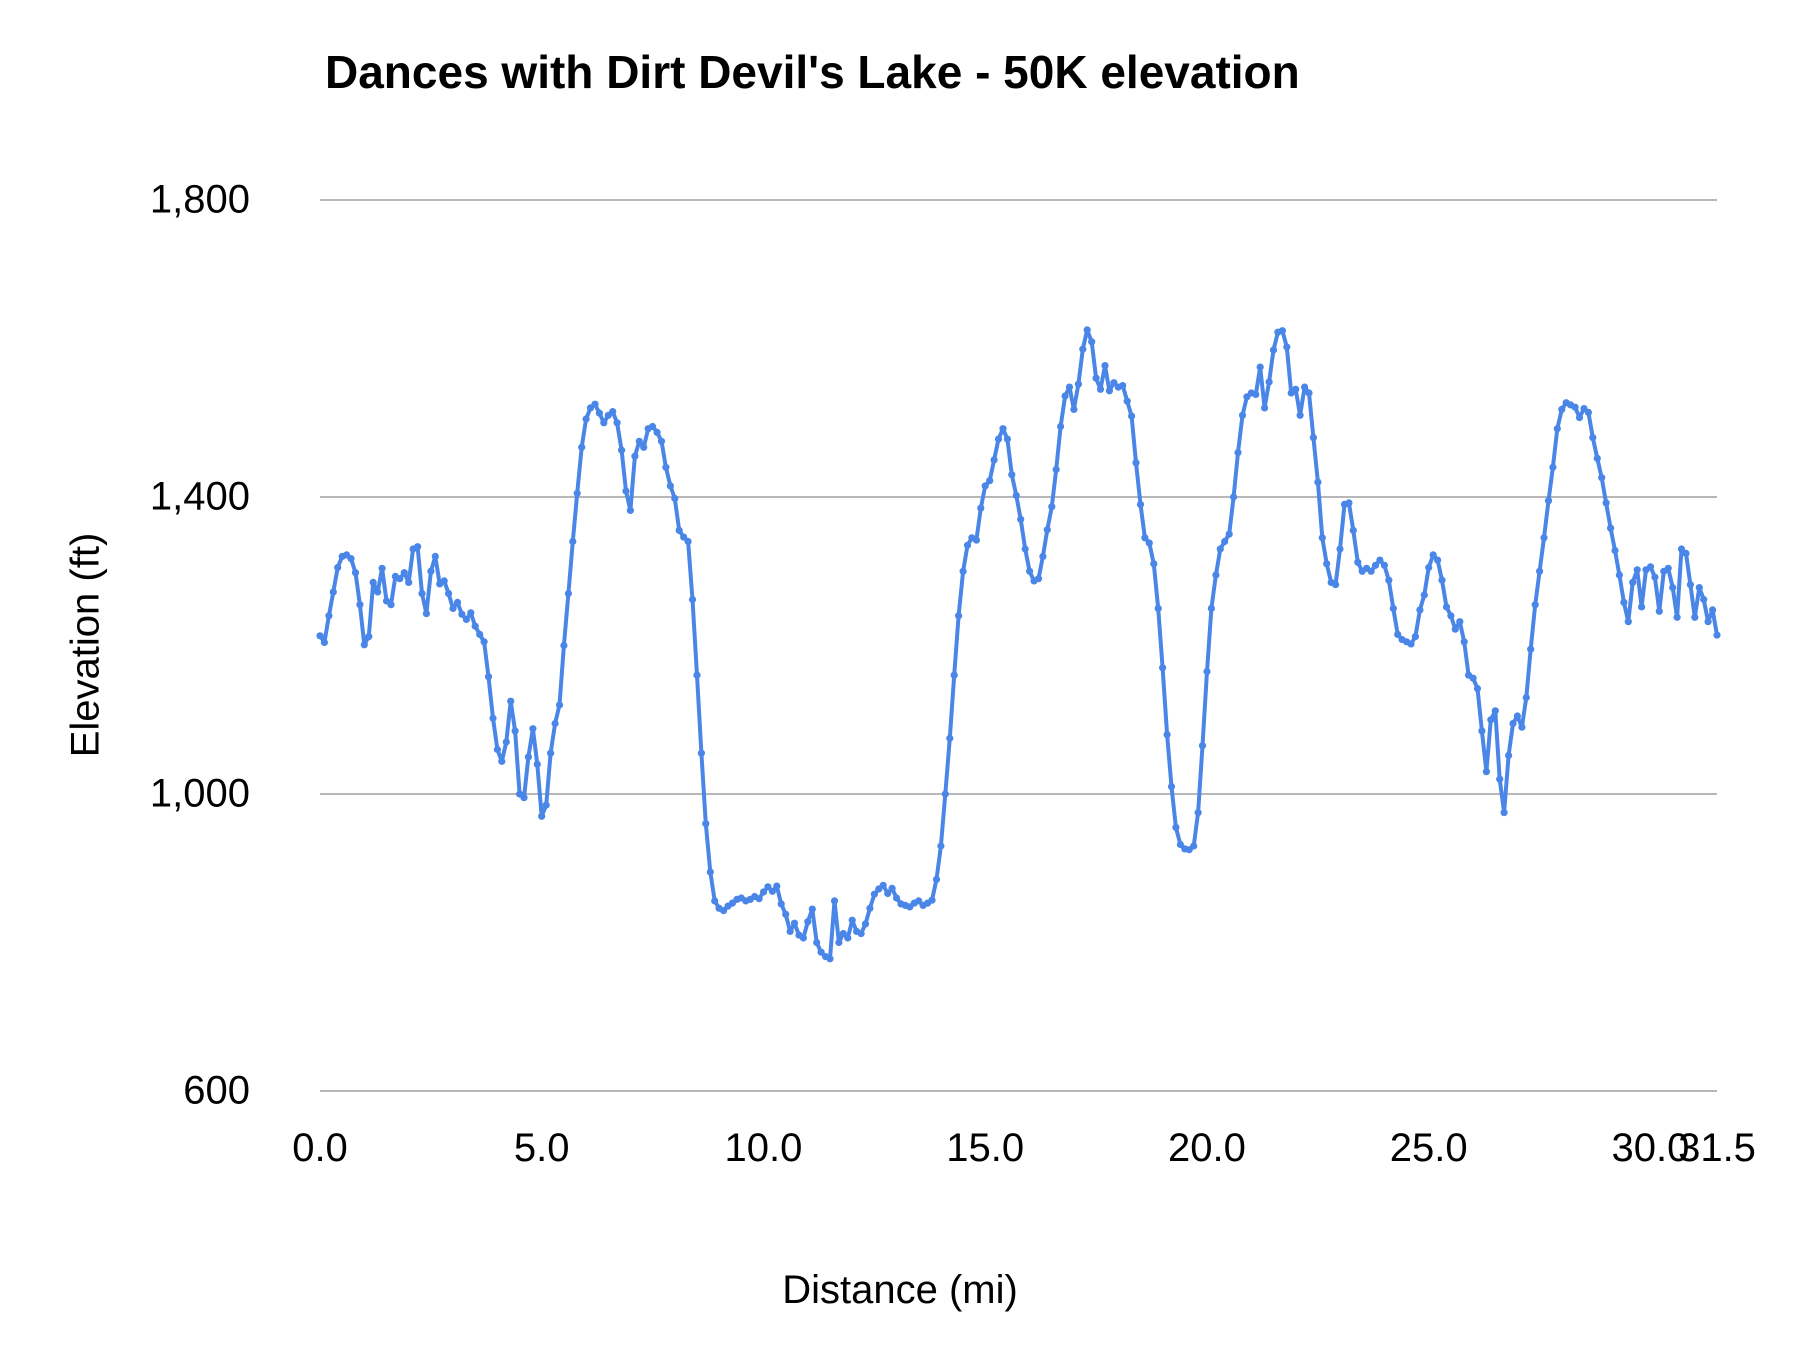 The width and height of the screenshot is (1800, 1350). What do you see at coordinates (985, 1148) in the screenshot?
I see `x-tick-label: 15.0` at bounding box center [985, 1148].